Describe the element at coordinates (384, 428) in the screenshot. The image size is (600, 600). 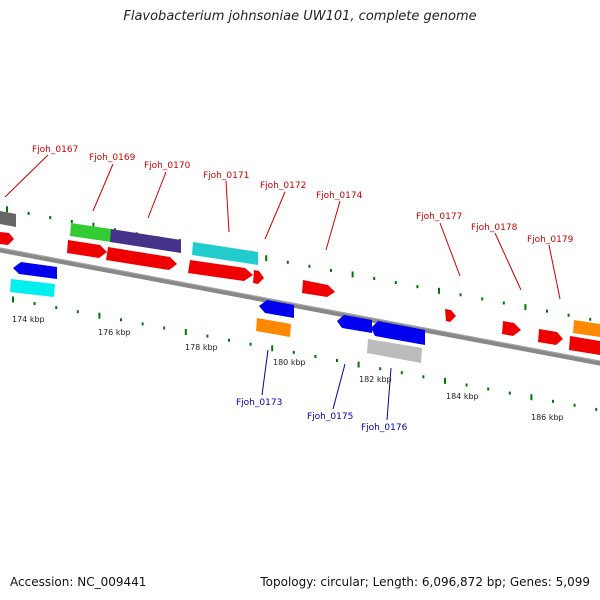
I see `gene-label: Fjoh_0176` at that location.